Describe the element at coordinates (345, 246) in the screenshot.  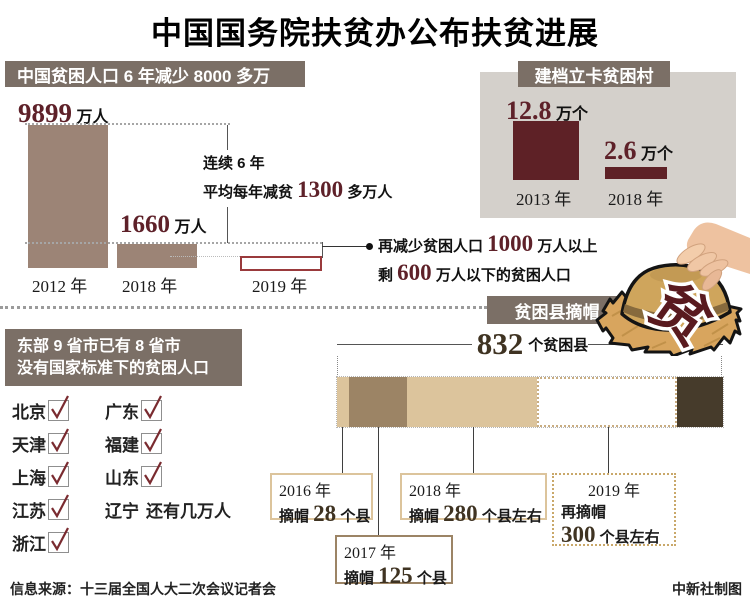
I see `connector-horizontal` at that location.